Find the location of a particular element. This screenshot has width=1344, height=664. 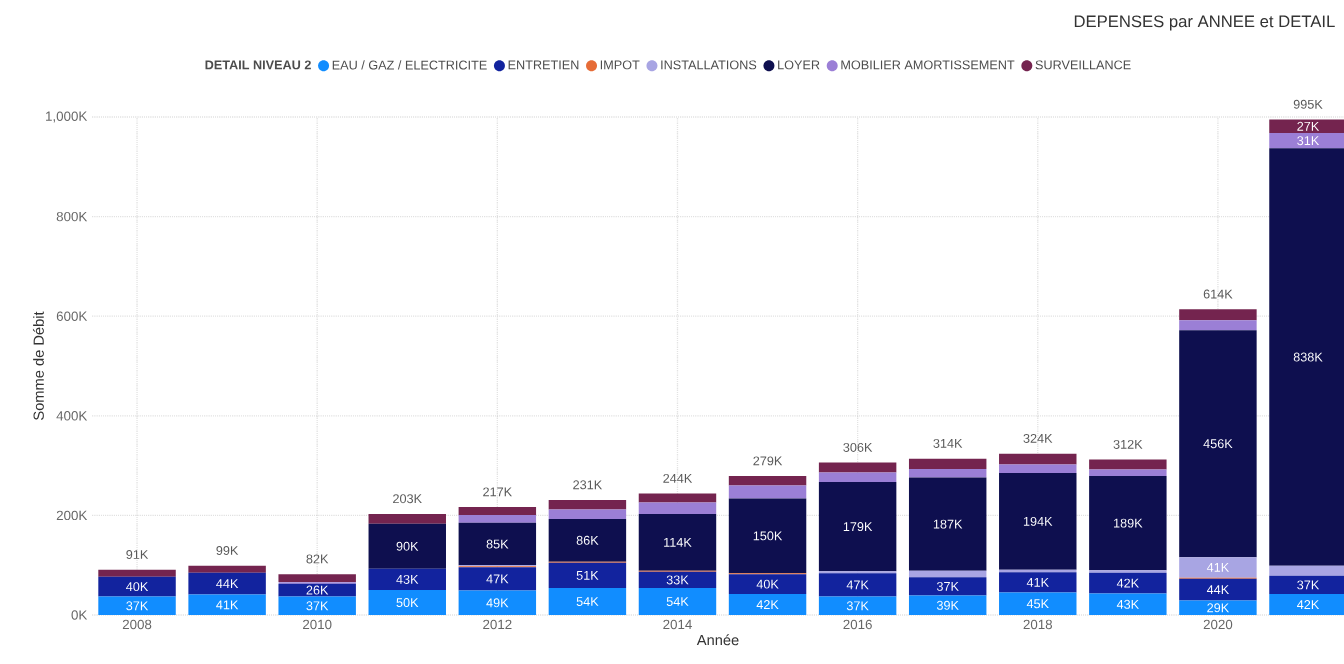

data-label: 33K is located at coordinates (677, 580).